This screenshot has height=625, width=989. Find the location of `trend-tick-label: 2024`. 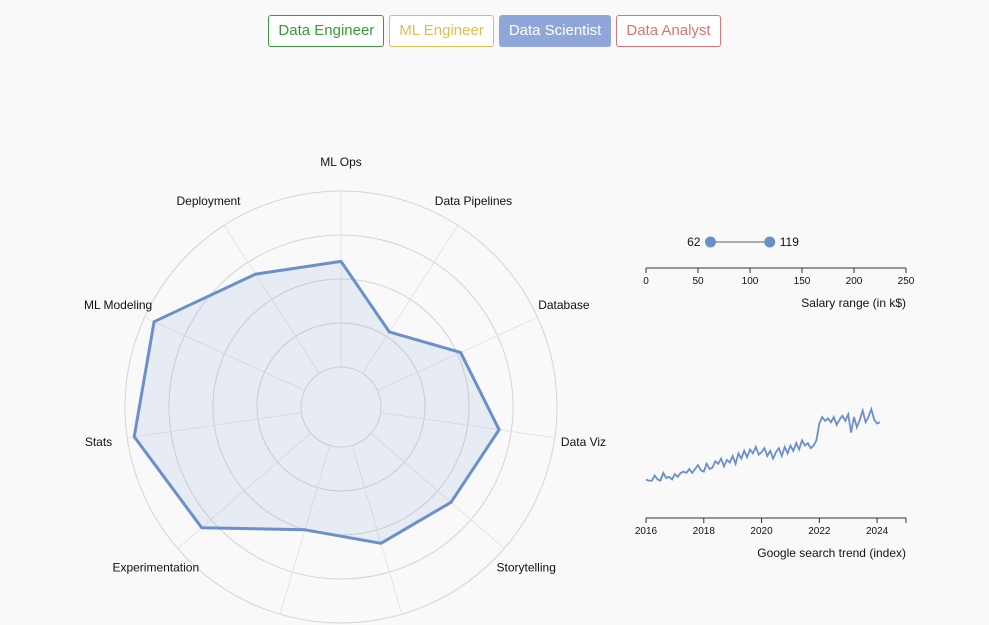

trend-tick-label: 2024 is located at coordinates (877, 531).